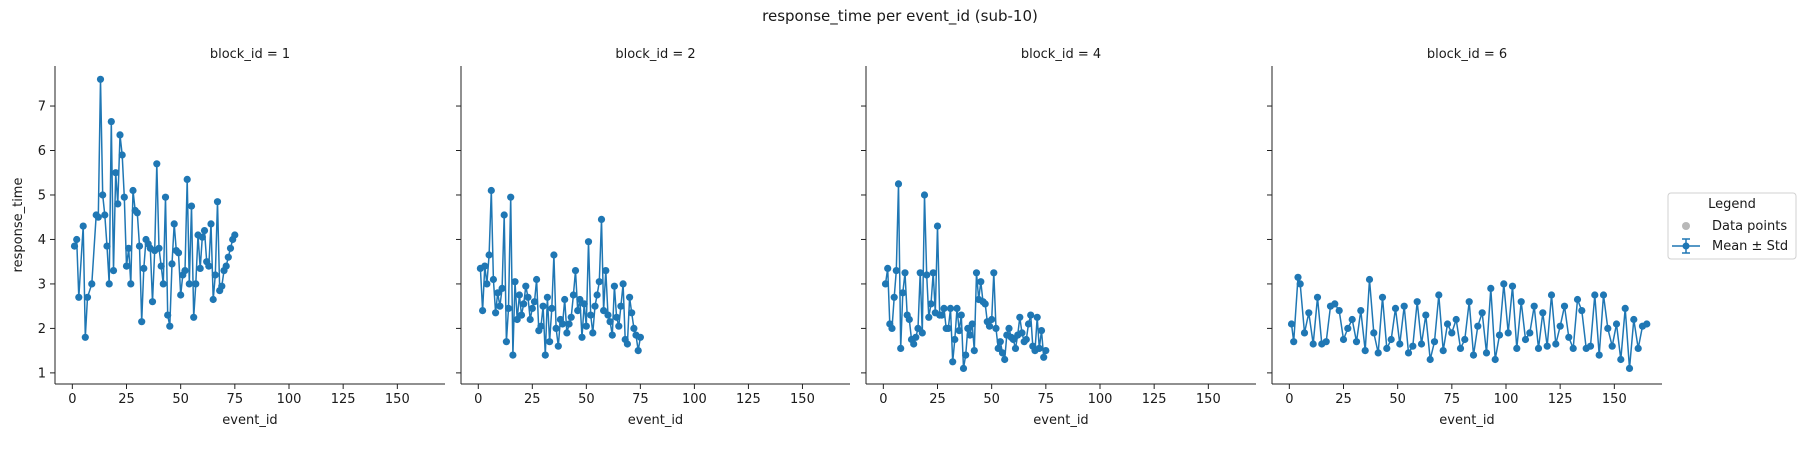  I want to click on x-tick-label: 0, so click(1289, 399).